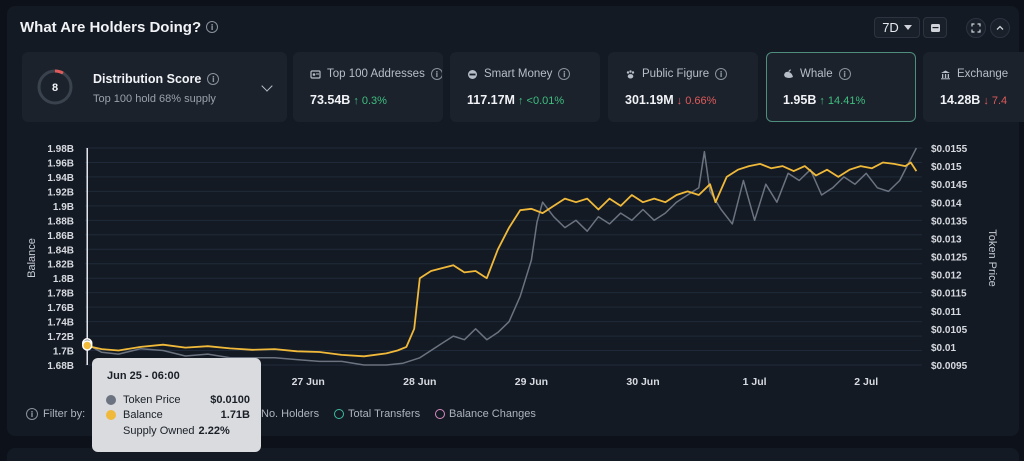  Describe the element at coordinates (159, 431) in the screenshot. I see `tooltip-label: Supply Owned` at that location.